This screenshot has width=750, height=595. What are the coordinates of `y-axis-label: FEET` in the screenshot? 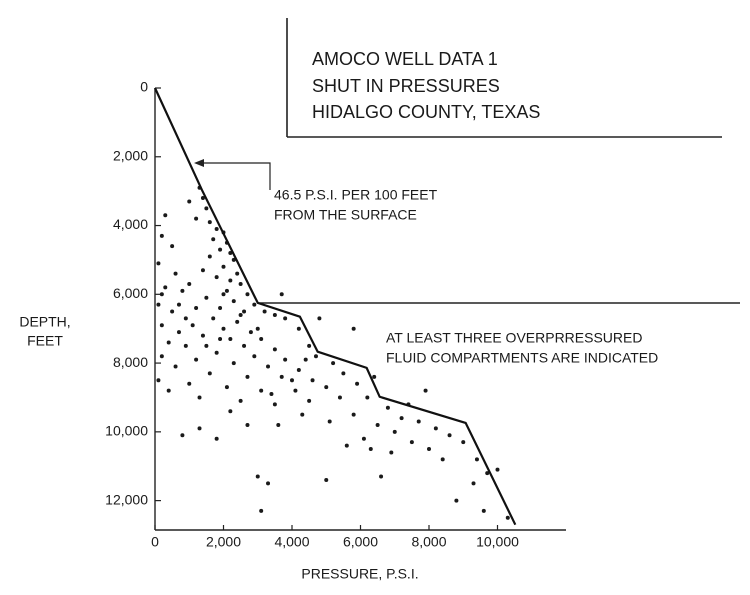 It's located at (45, 341).